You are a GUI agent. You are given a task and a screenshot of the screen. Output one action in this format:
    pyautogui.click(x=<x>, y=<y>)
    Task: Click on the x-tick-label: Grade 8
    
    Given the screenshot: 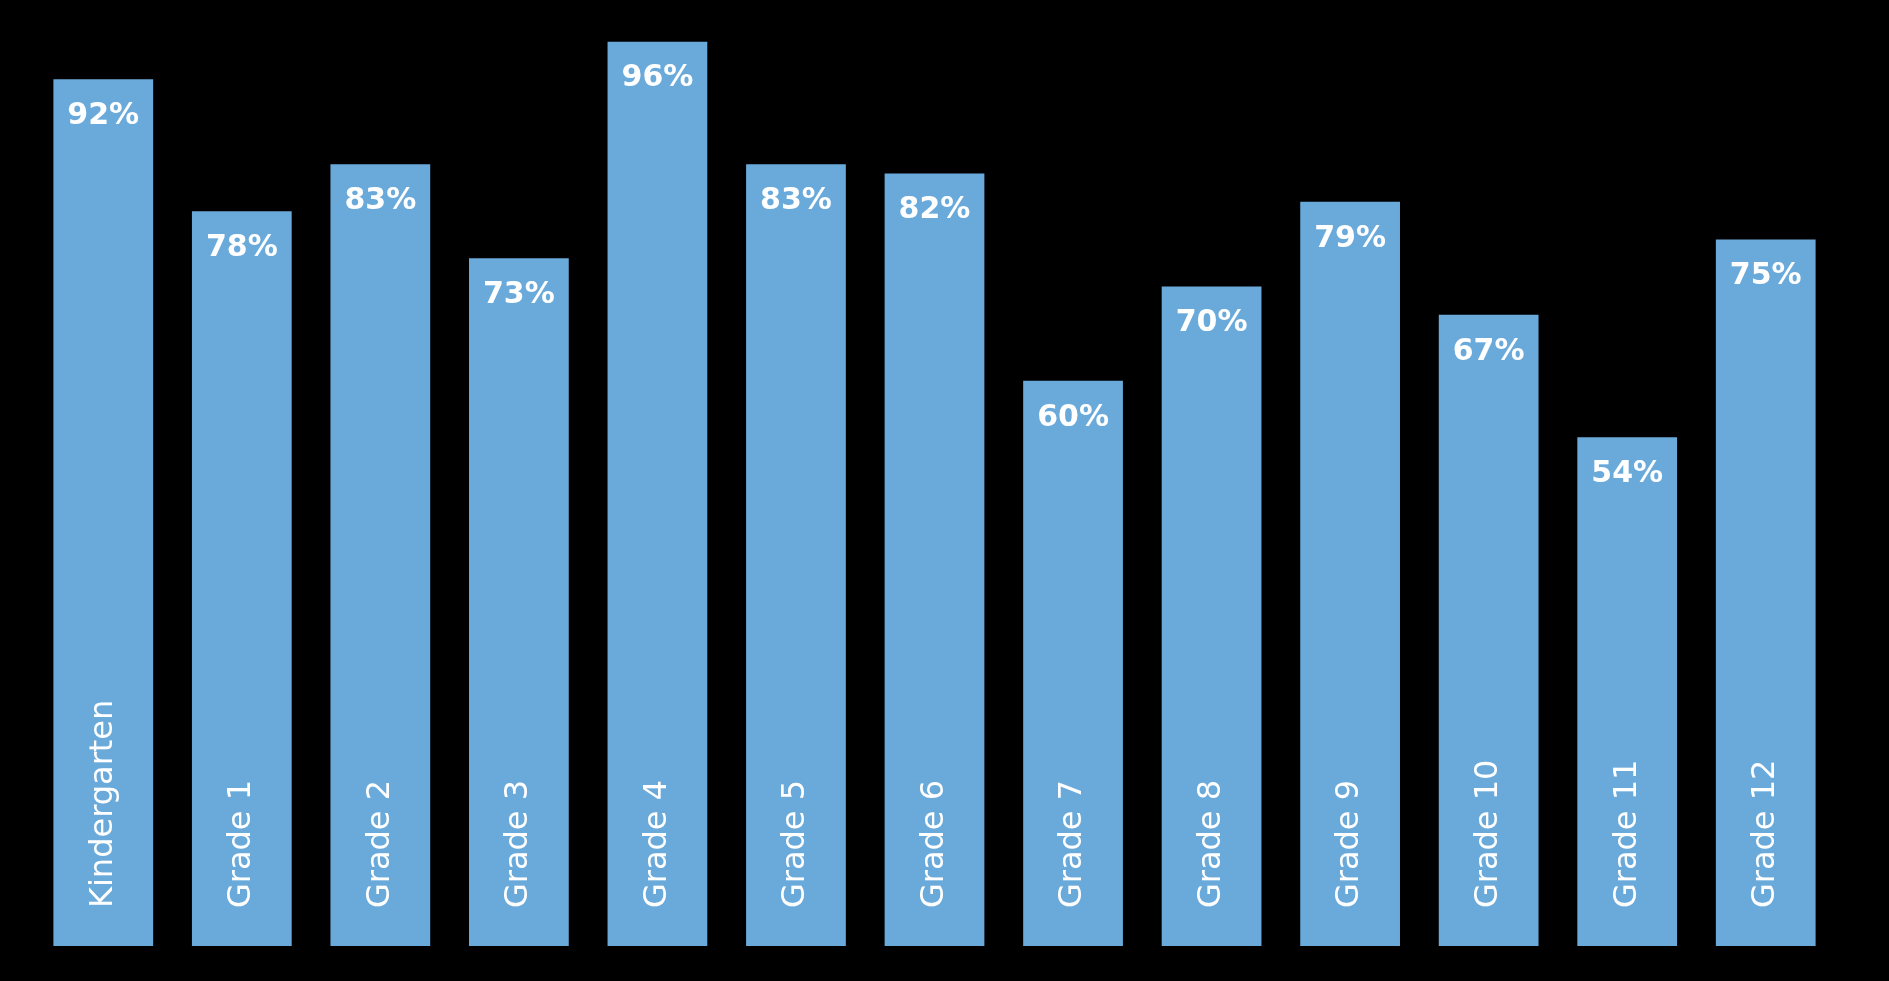 What is the action you would take?
    pyautogui.click(x=1208, y=843)
    